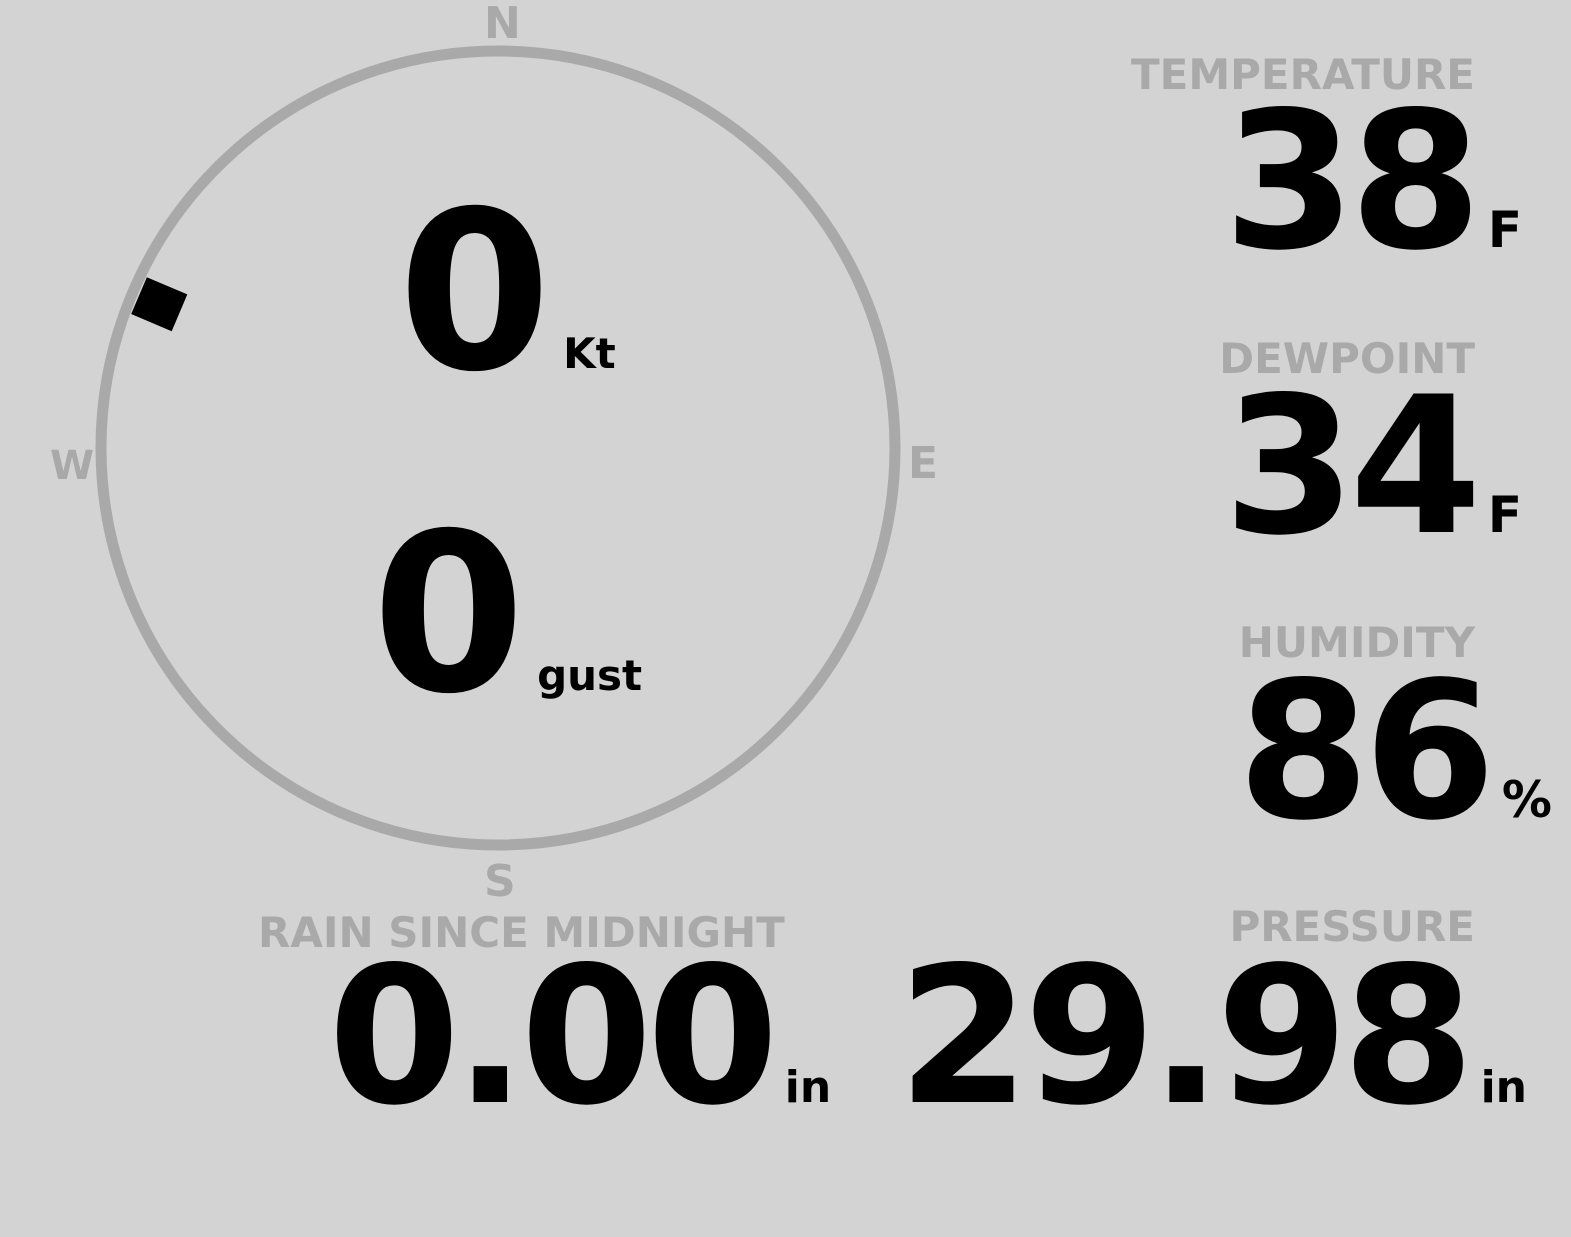  What do you see at coordinates (1352, 466) in the screenshot?
I see `dewpoint-value: 34` at bounding box center [1352, 466].